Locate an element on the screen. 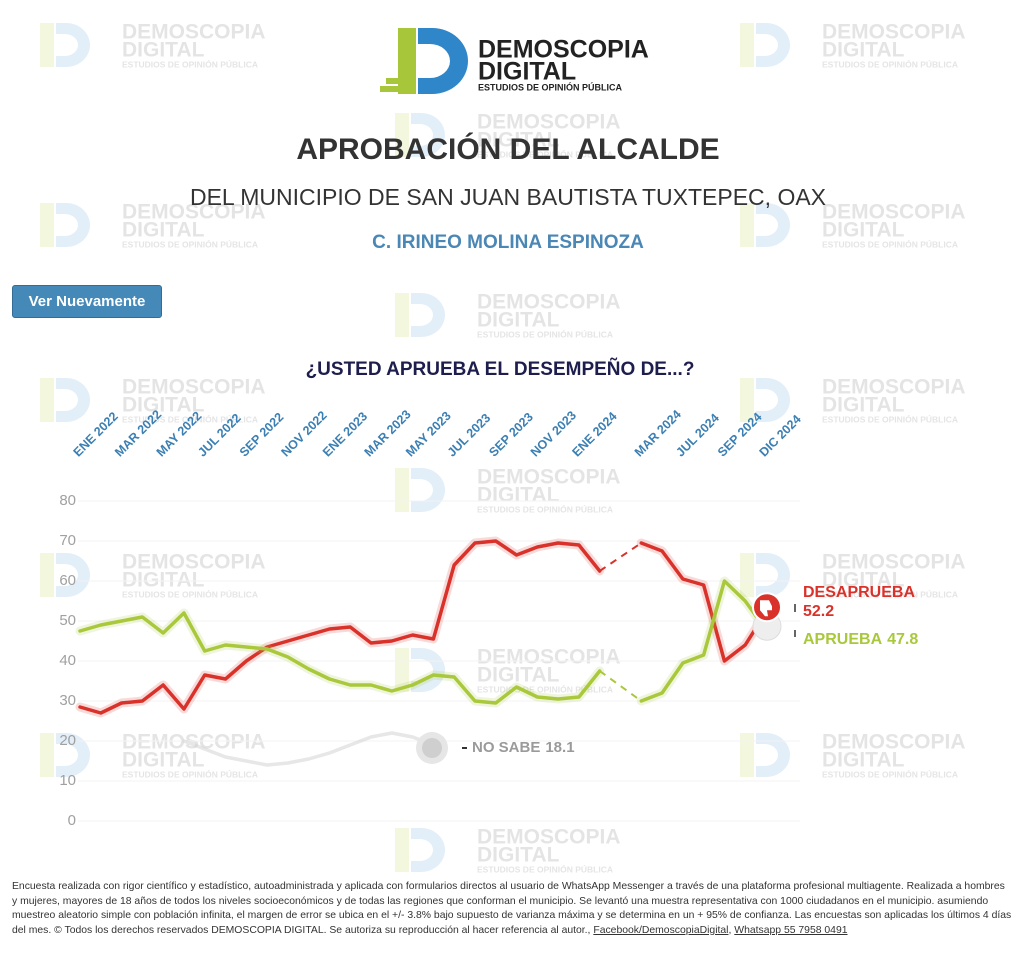 Image resolution: width=1024 pixels, height=966 pixels. y-tick-label: 80 is located at coordinates (67, 500).